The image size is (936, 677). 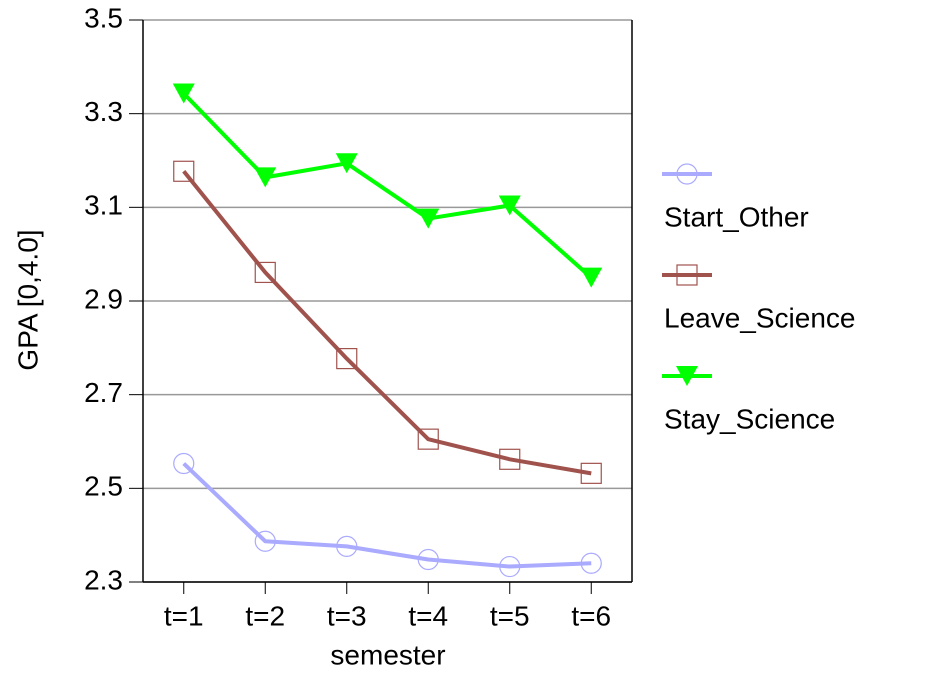 I want to click on y-axis-label: GPA [0,4.0], so click(x=27, y=299).